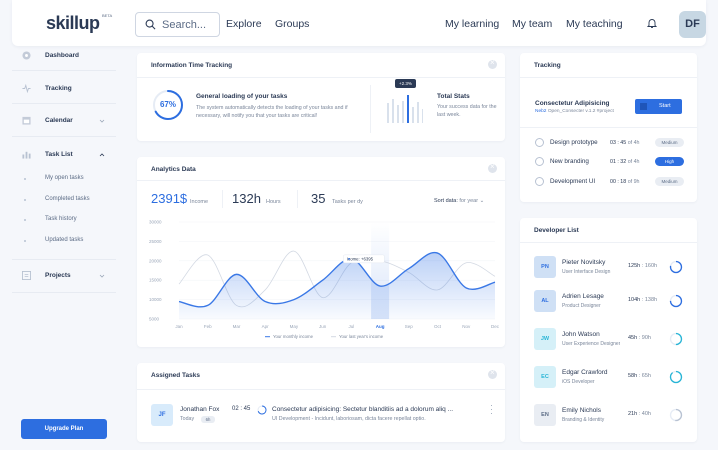 This screenshot has height=450, width=718. Describe the element at coordinates (292, 24) in the screenshot. I see `nav-groups: Groups` at that location.